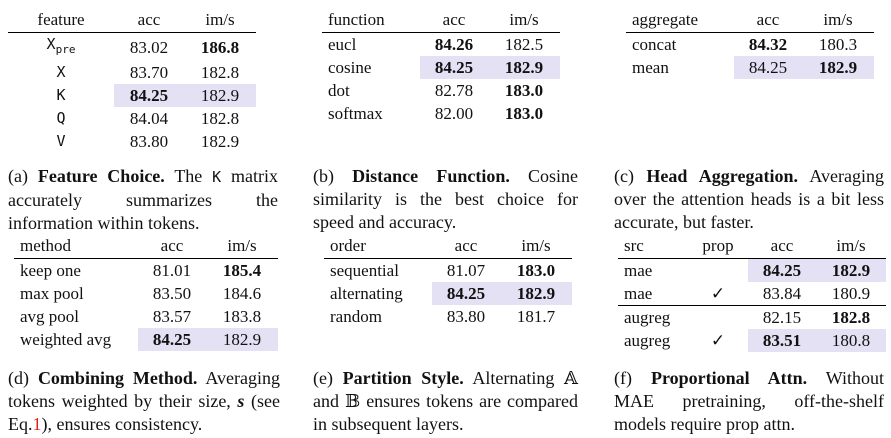  Describe the element at coordinates (172, 316) in the screenshot. I see `cell-acc: 83.57` at that location.